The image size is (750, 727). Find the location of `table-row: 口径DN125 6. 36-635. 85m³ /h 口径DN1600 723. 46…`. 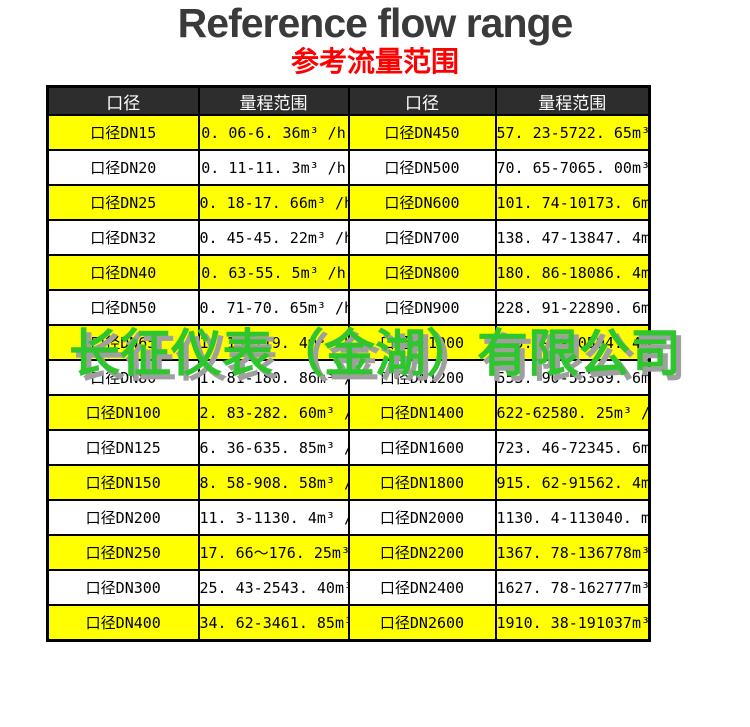

table-row: 口径DN125 6. 36-635. 85m³ /h 口径DN1600 723. 46… is located at coordinates (348, 448).